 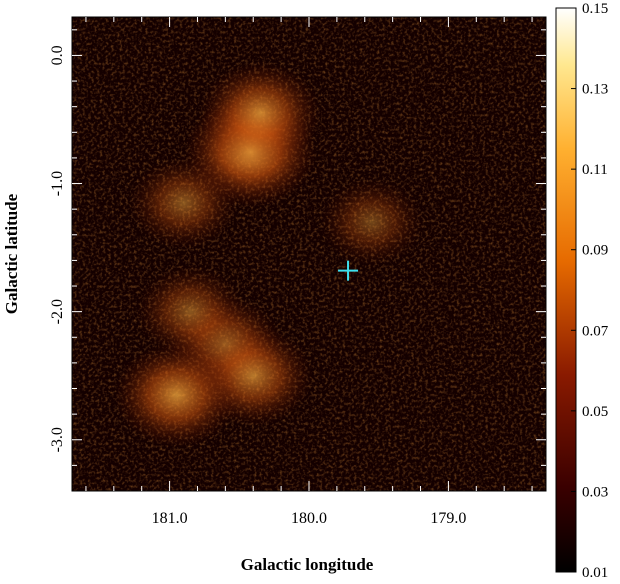 I want to click on colorbar-tick-label: 0.13, so click(x=595, y=90).